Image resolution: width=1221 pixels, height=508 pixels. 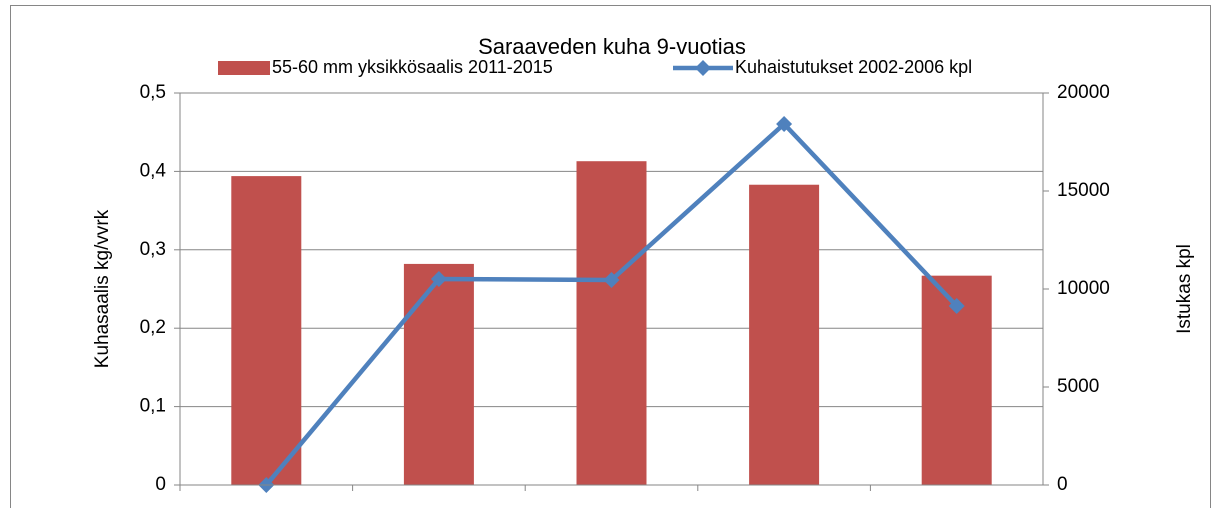 I want to click on y-tick-label: 0,3, so click(x=153, y=249).